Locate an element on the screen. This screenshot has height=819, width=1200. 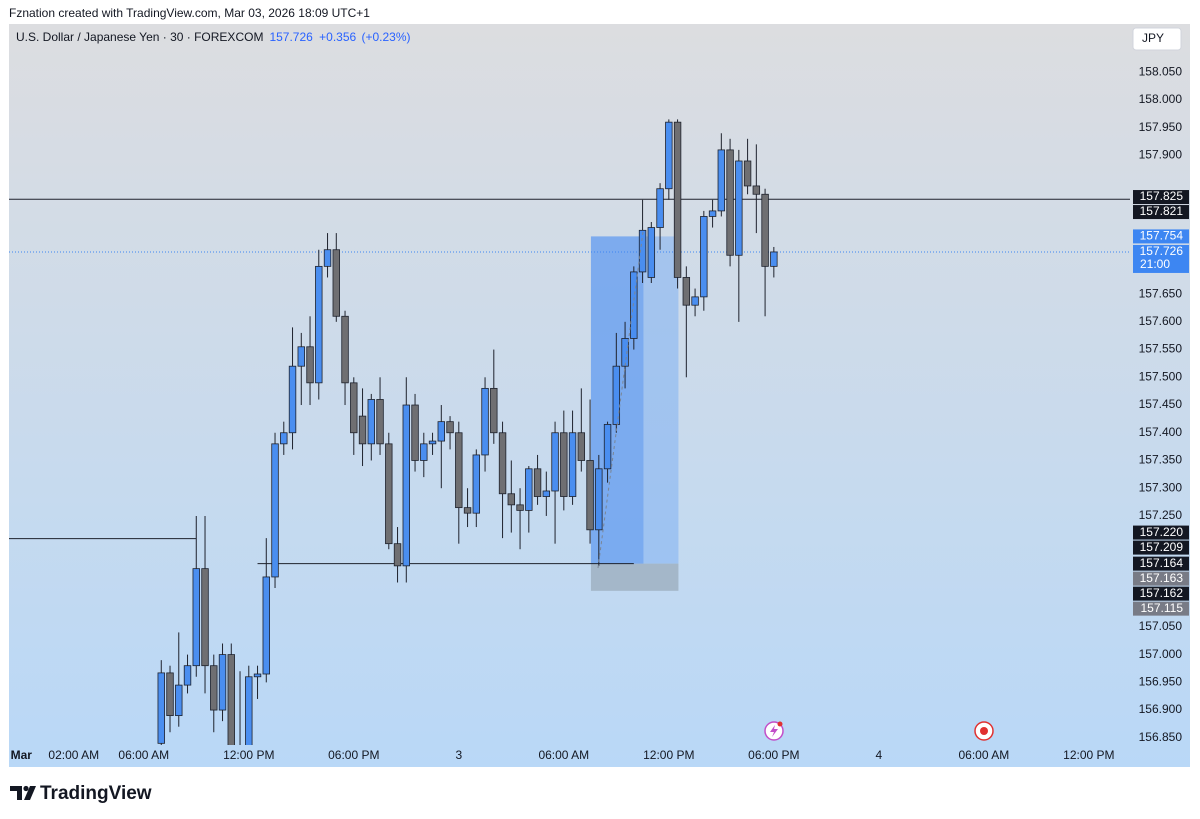
y-tick-label: 157.900 is located at coordinates (1161, 155).